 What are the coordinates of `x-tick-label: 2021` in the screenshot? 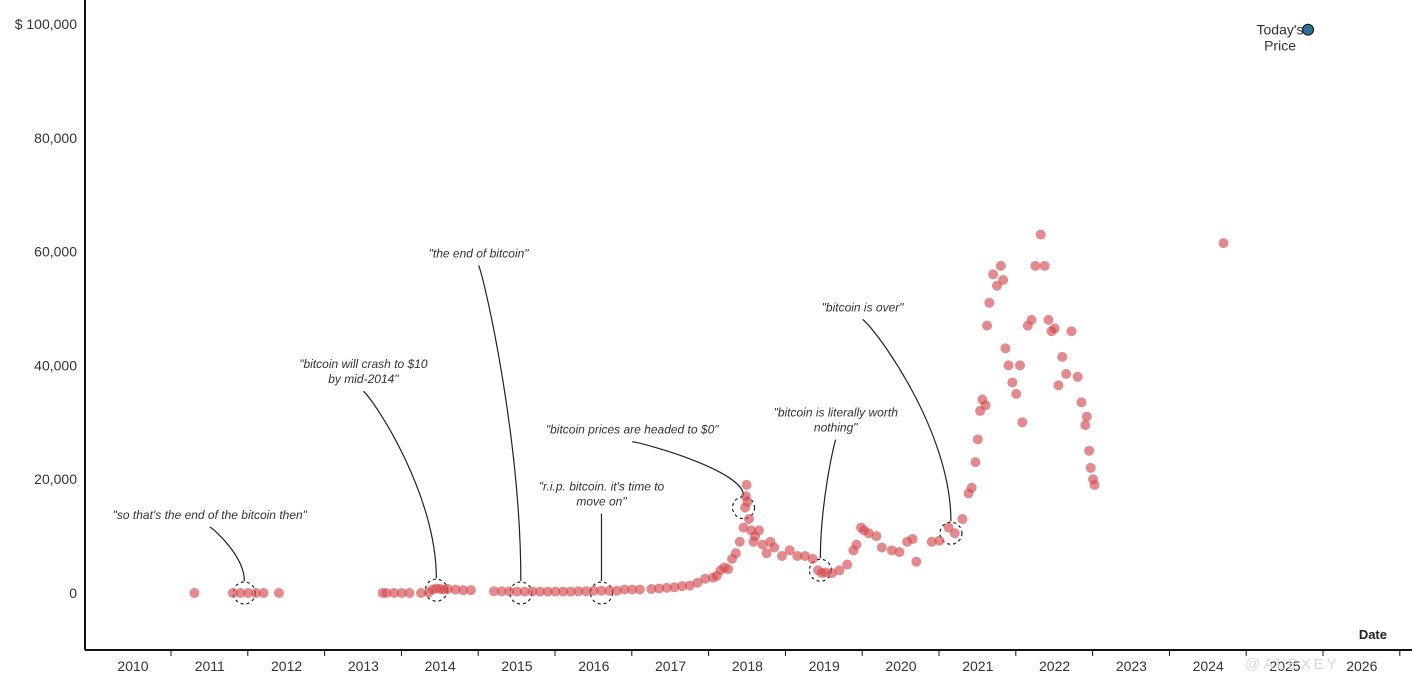 It's located at (977, 666).